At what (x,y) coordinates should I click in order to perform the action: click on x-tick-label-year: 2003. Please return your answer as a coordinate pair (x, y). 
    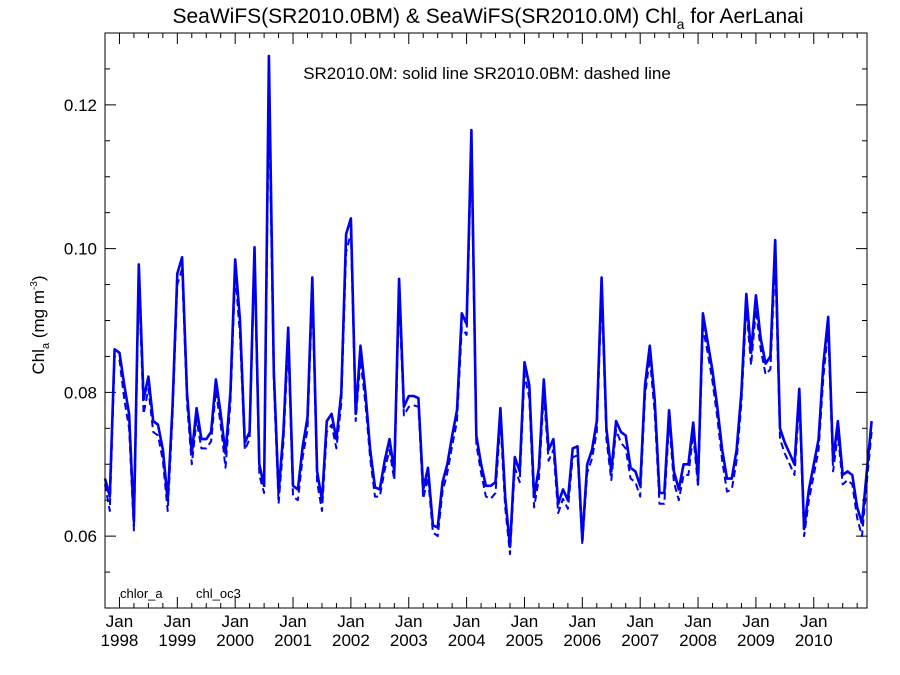
    Looking at the image, I should click on (409, 640).